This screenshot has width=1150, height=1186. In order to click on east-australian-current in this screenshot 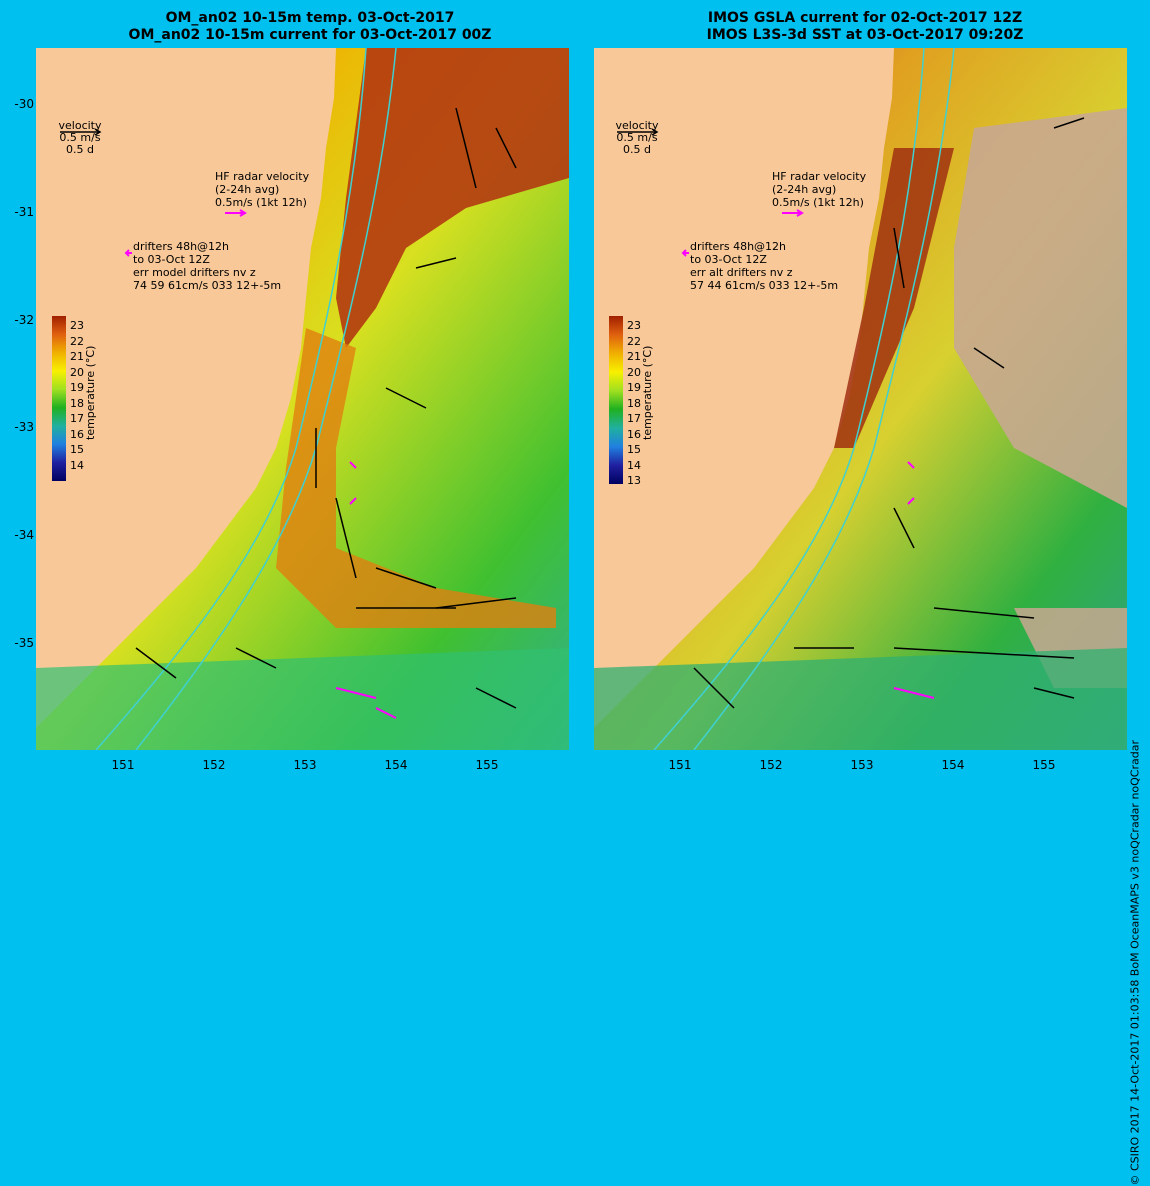, I will do `click(416, 478)`.